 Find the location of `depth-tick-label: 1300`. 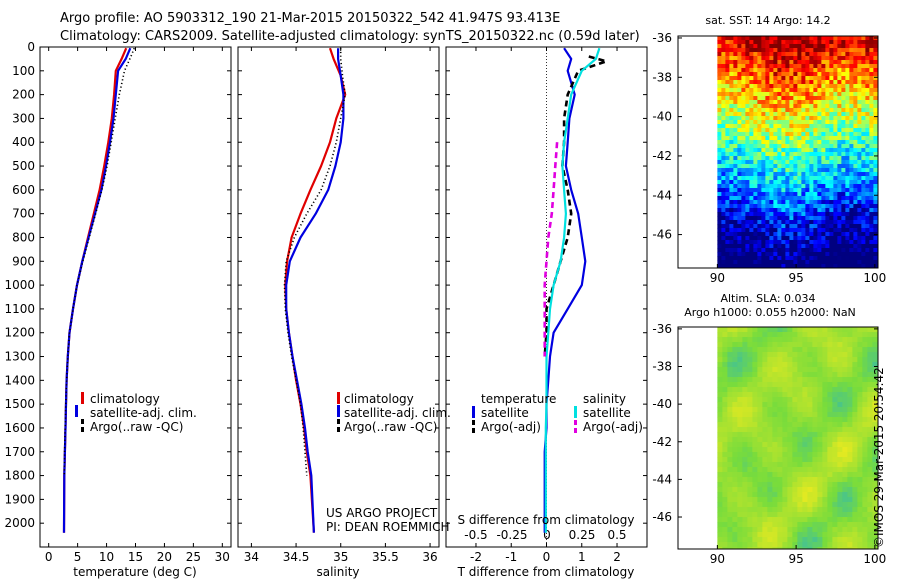

depth-tick-label: 1300 is located at coordinates (19, 357).